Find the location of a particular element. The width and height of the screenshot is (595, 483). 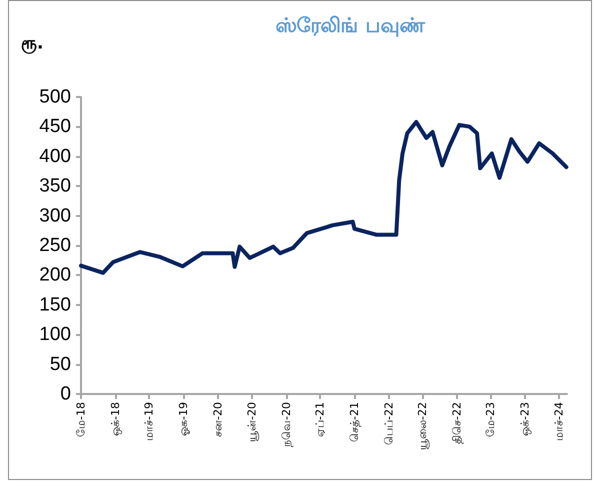

x-tick-label: ஓக-19 is located at coordinates (183, 419).